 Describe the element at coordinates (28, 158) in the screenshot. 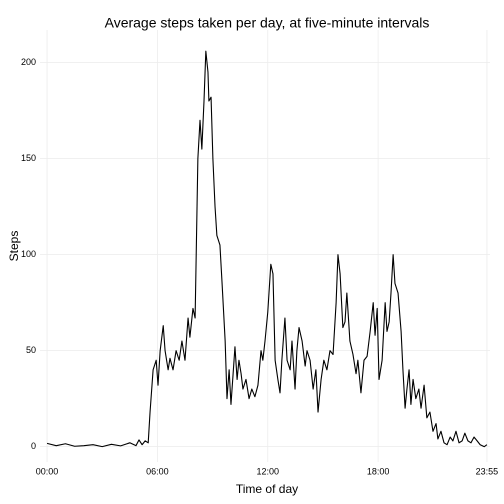

I see `y-tick-label: 150` at that location.